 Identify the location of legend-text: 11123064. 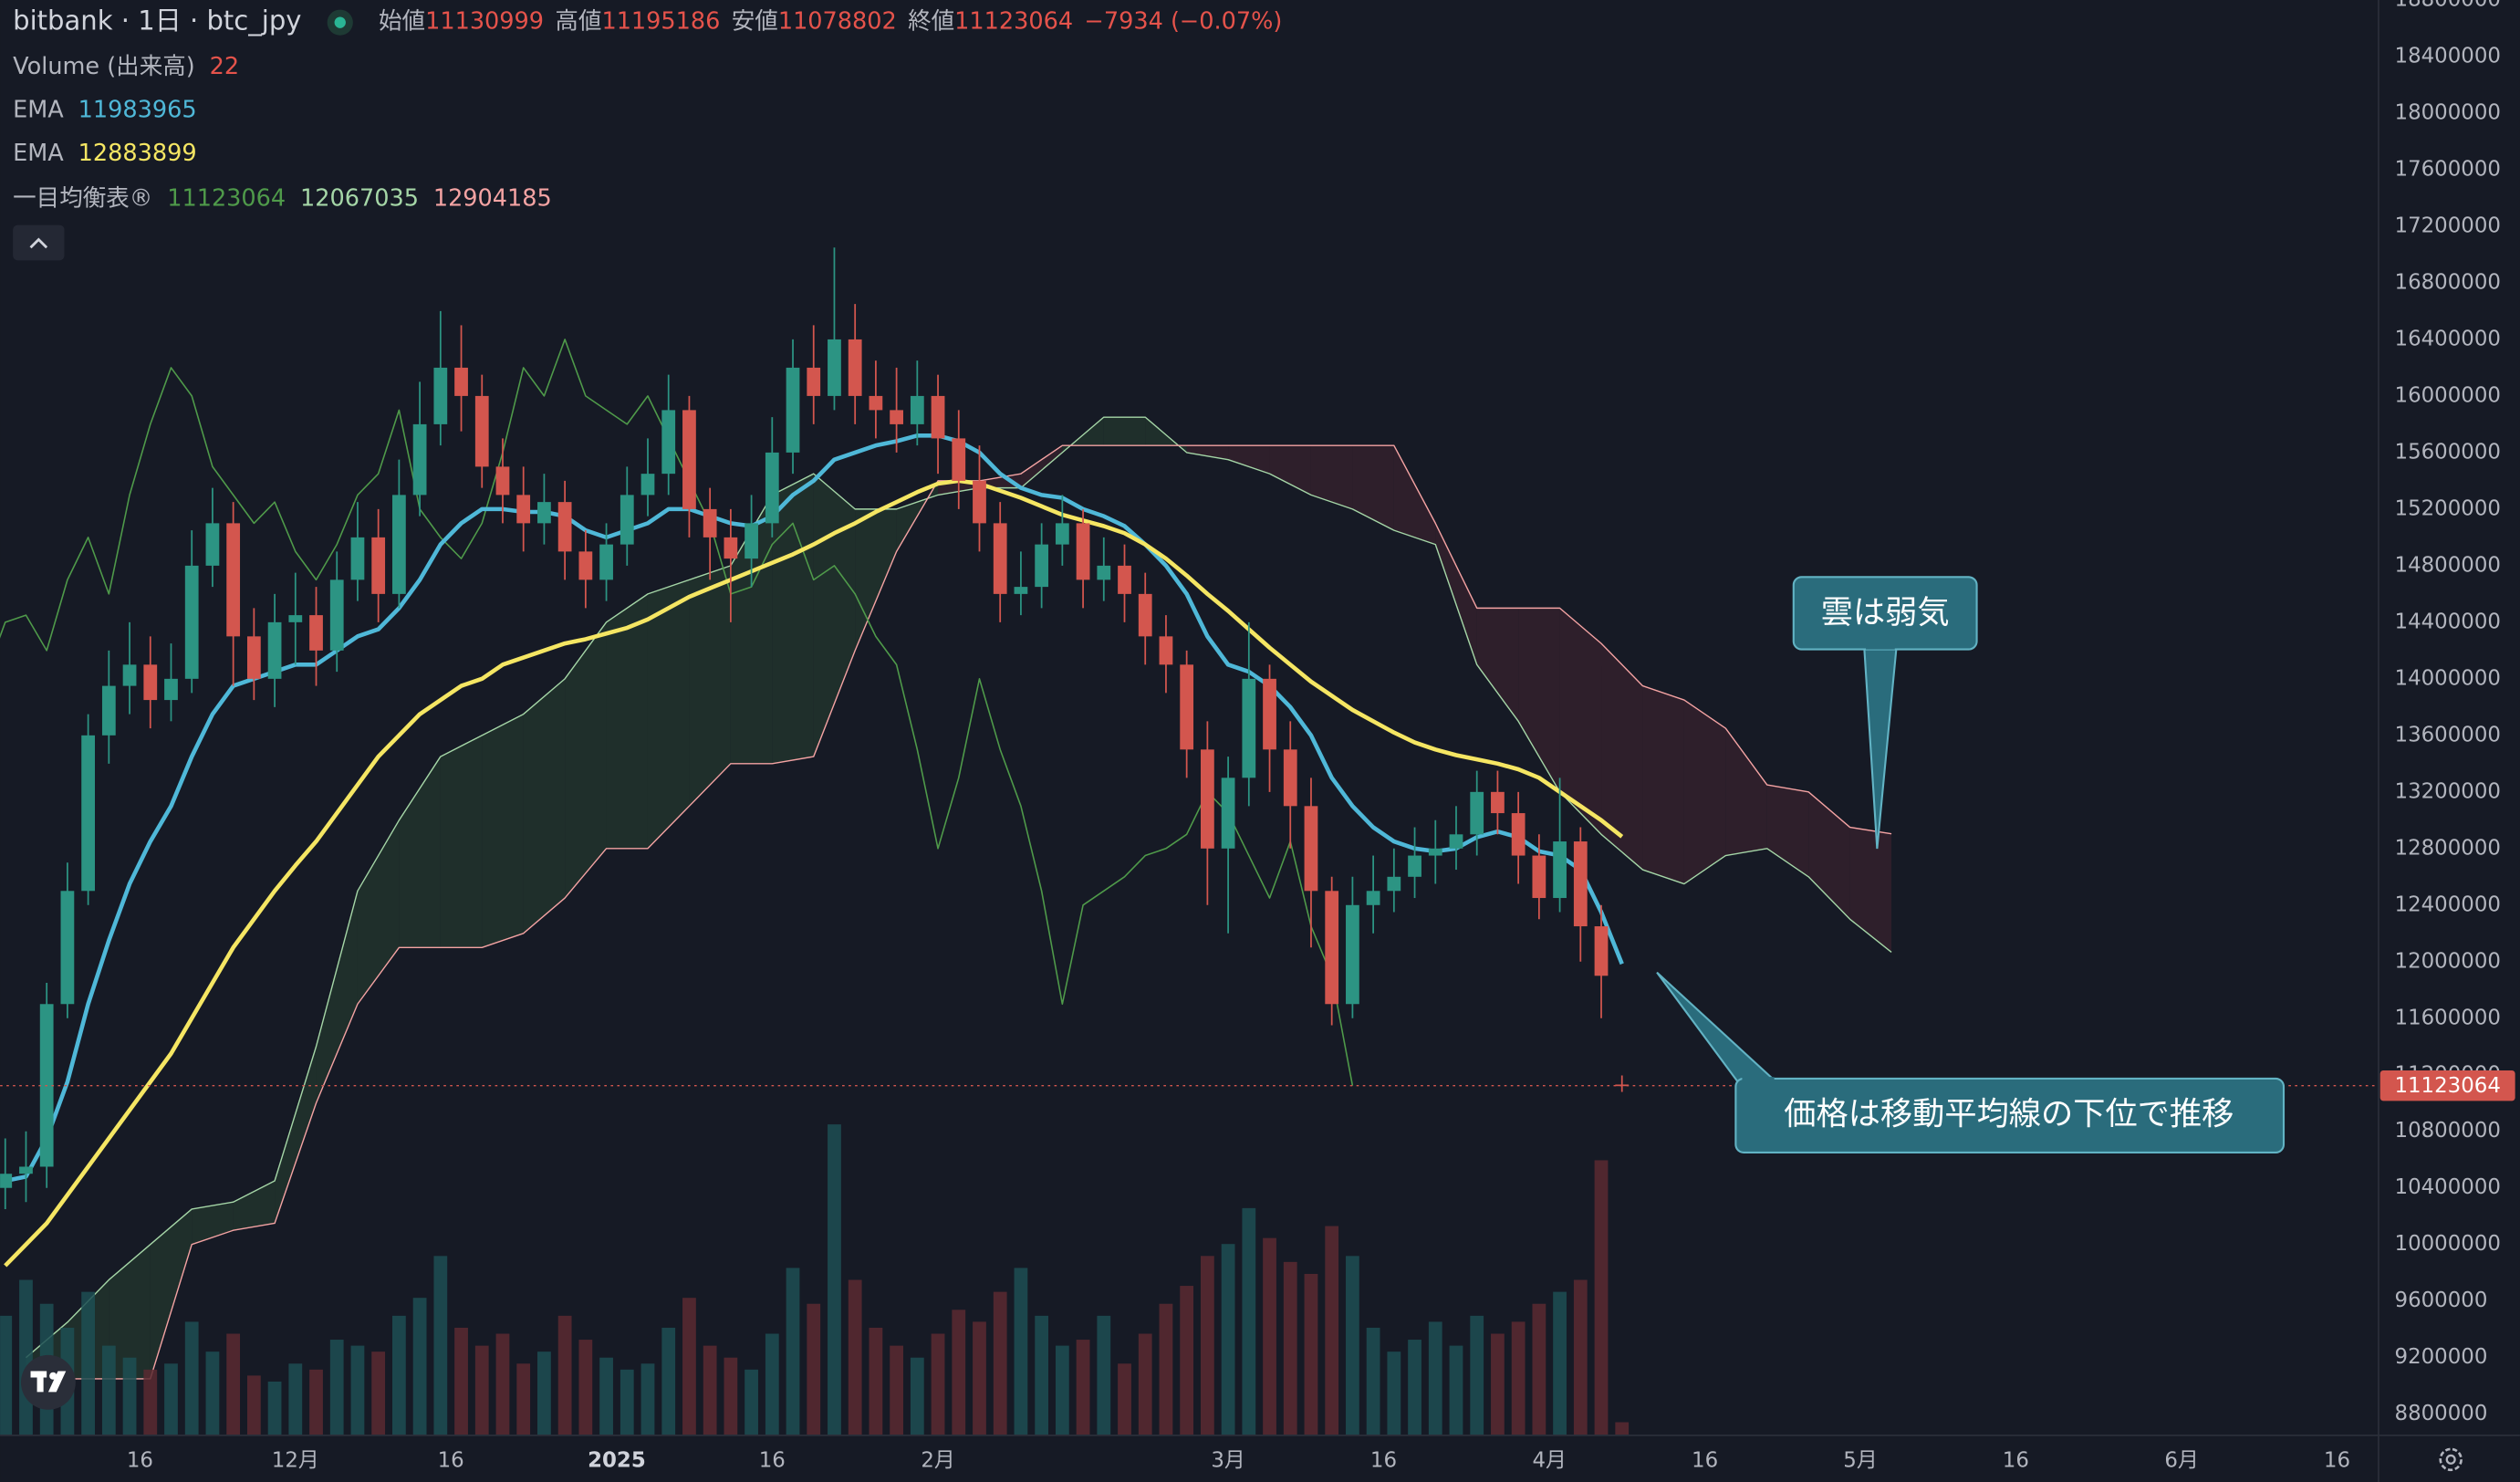
(226, 198).